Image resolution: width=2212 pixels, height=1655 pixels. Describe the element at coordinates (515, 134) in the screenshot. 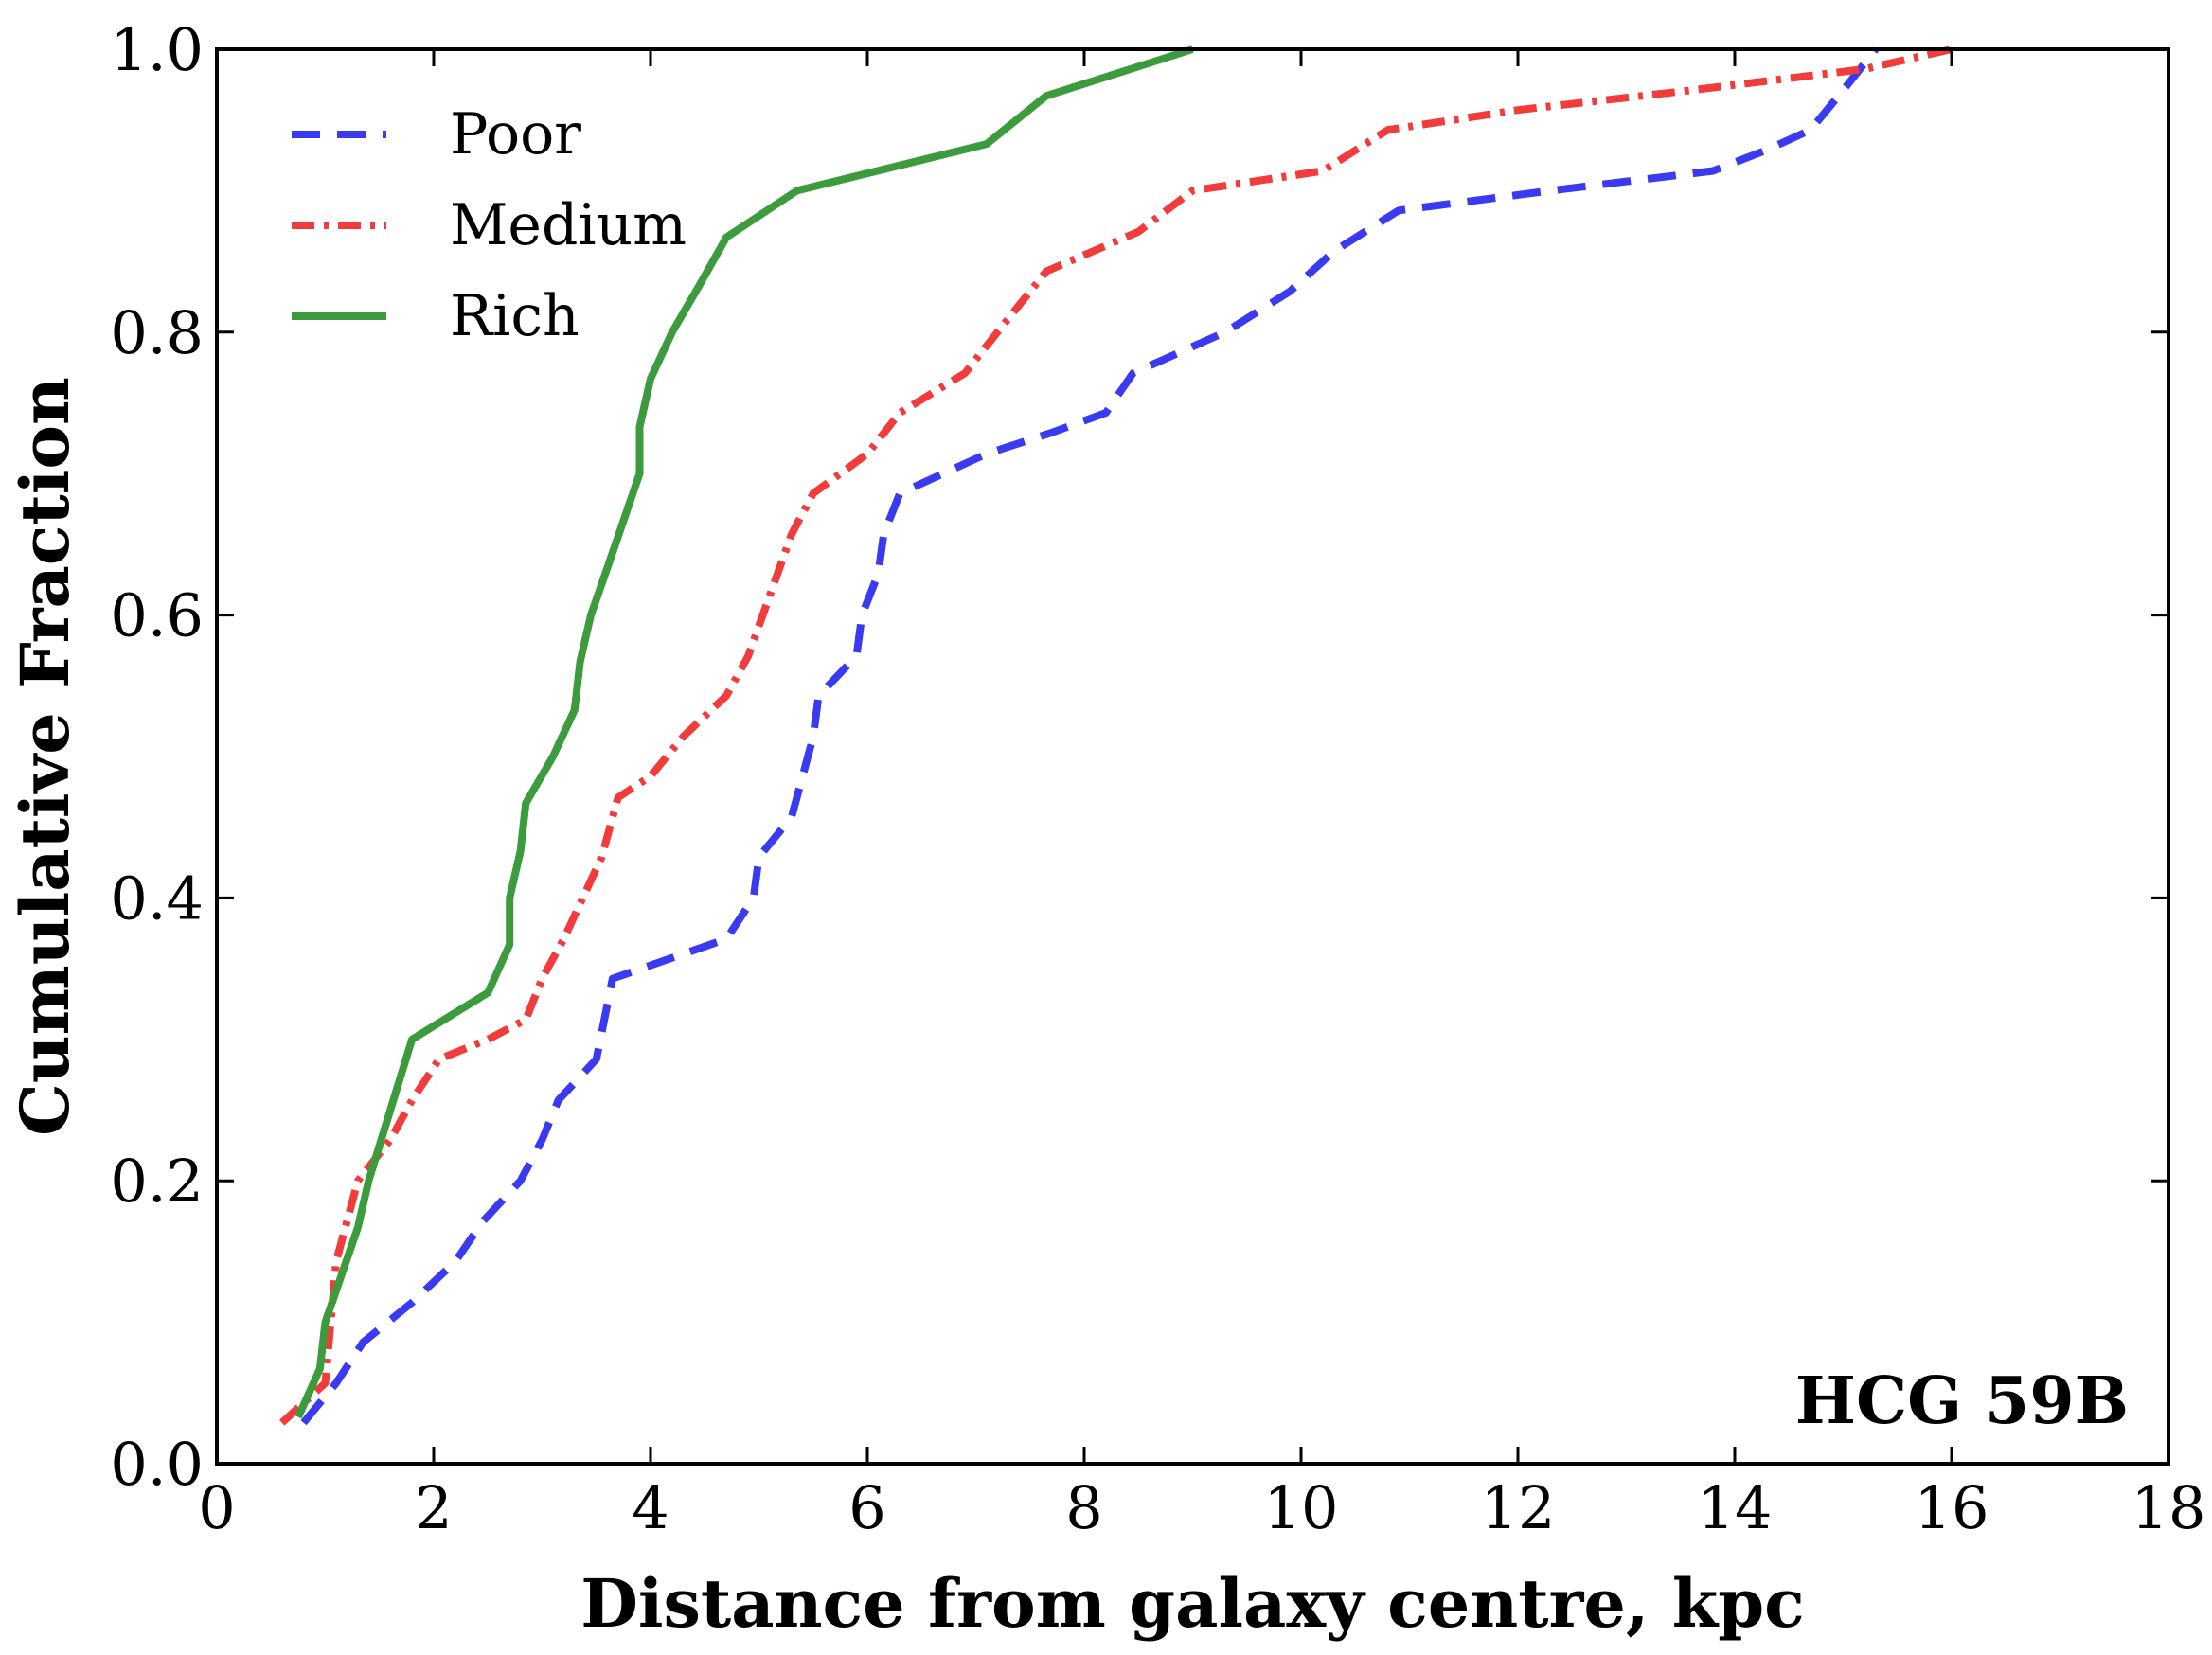

I see `legend-label-poor: Poor` at that location.